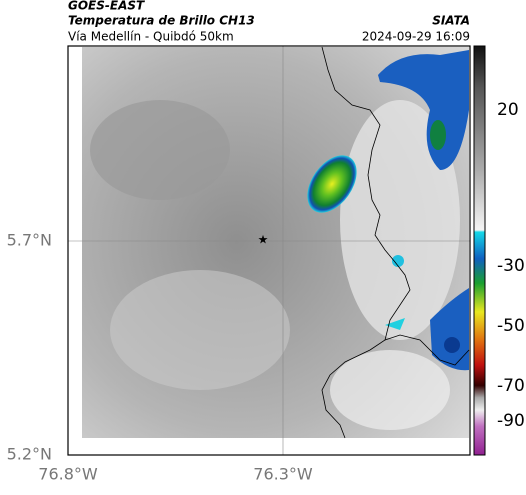  Describe the element at coordinates (151, 37) in the screenshot. I see `region-subtitle: Vía Medellín - Quibdó 50km` at that location.